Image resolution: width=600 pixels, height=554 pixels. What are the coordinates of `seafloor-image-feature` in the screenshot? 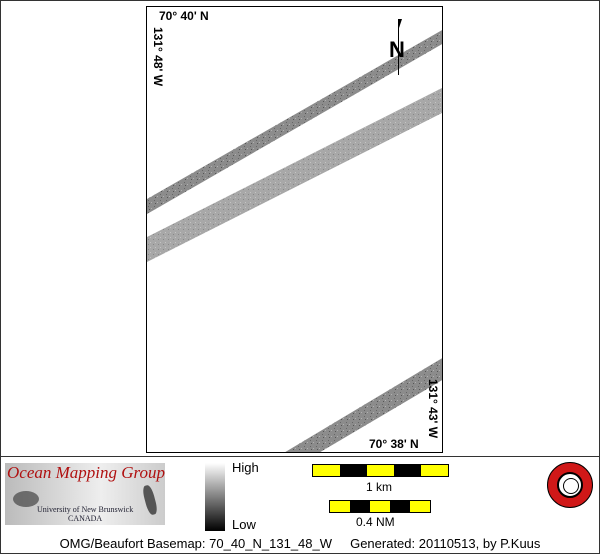 It's located at (150, 500).